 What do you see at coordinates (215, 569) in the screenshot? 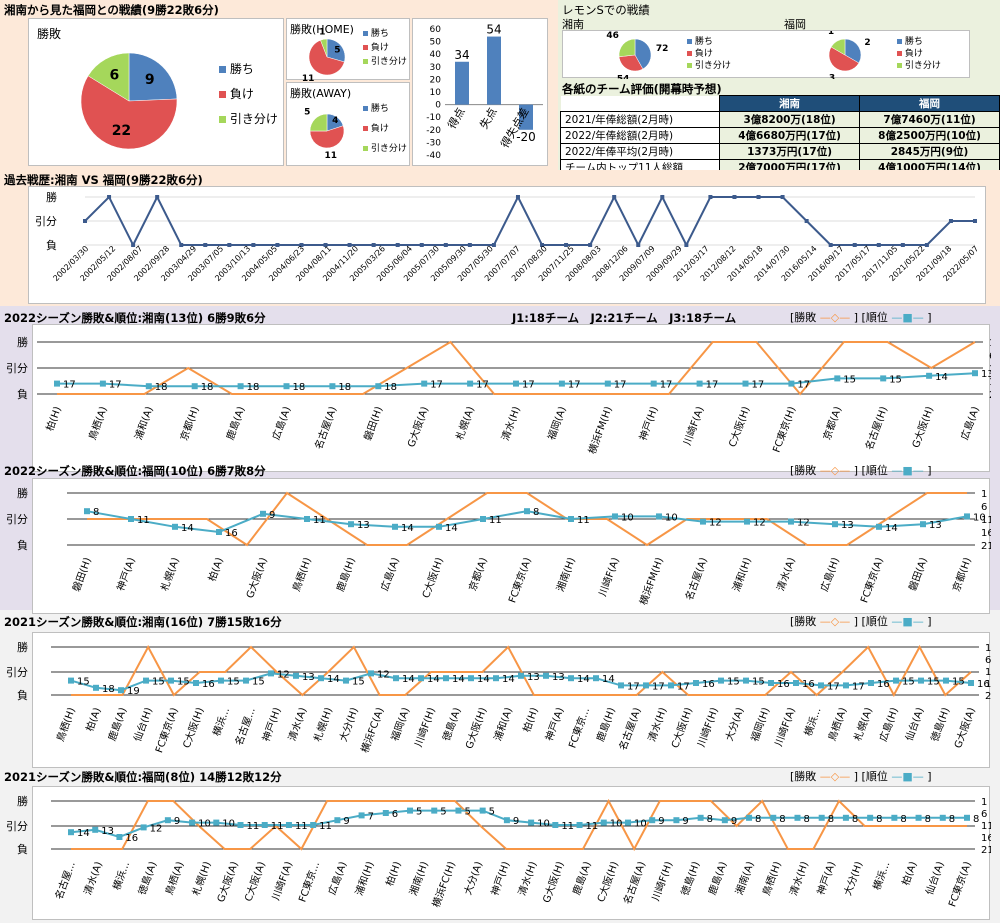
I see `opponent-label: 柏(A)` at bounding box center [215, 569].